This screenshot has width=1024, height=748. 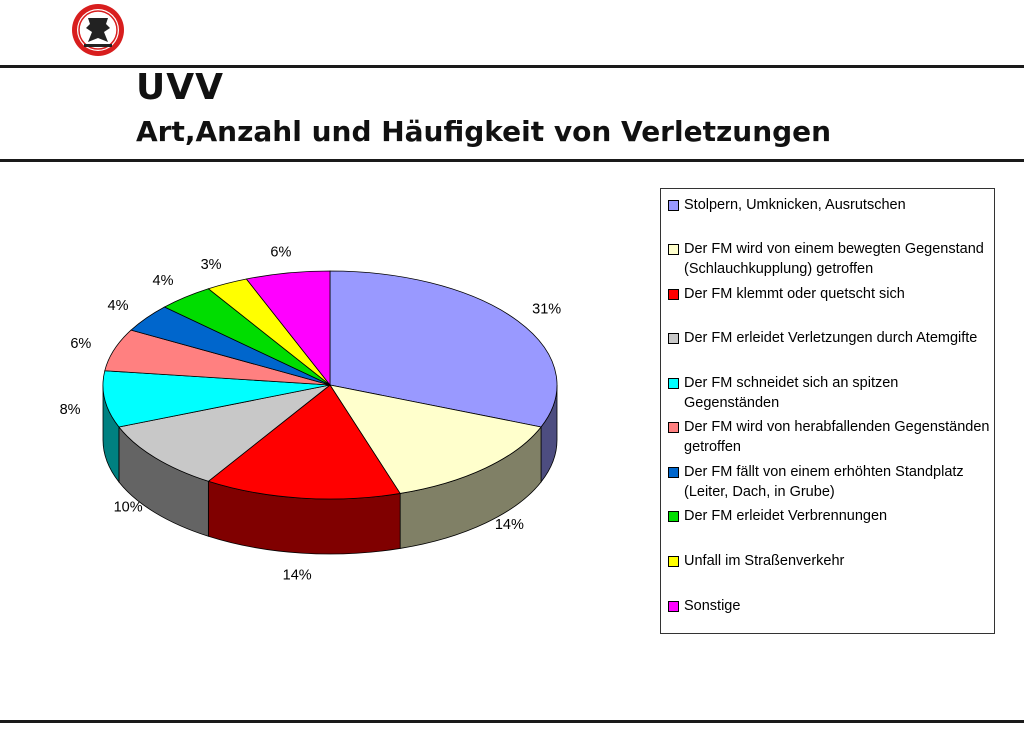 What do you see at coordinates (786, 516) in the screenshot?
I see `legend-label: Der FM erleidet Verbrennungen` at bounding box center [786, 516].